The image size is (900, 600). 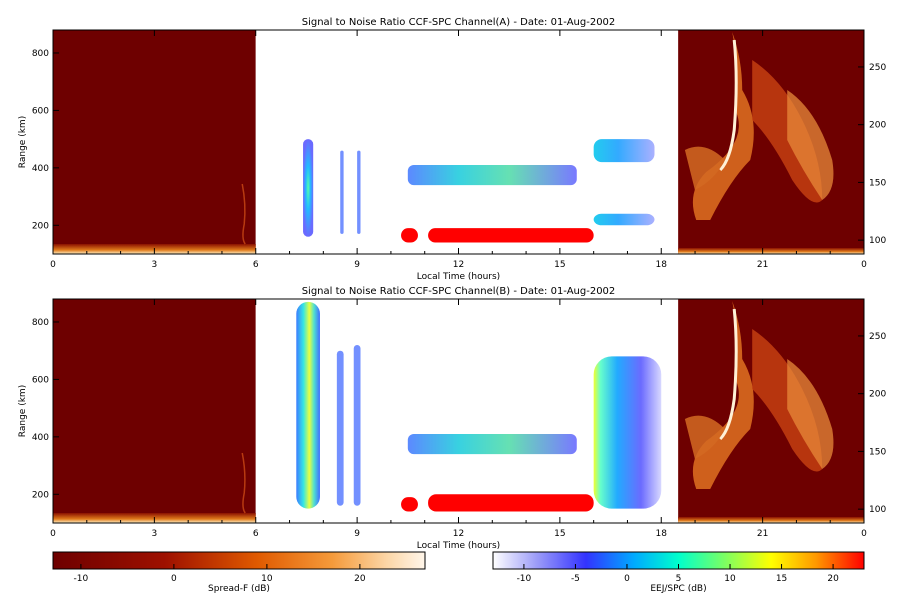 I want to click on colorbar-label: Spread-F (dB), so click(x=239, y=589).